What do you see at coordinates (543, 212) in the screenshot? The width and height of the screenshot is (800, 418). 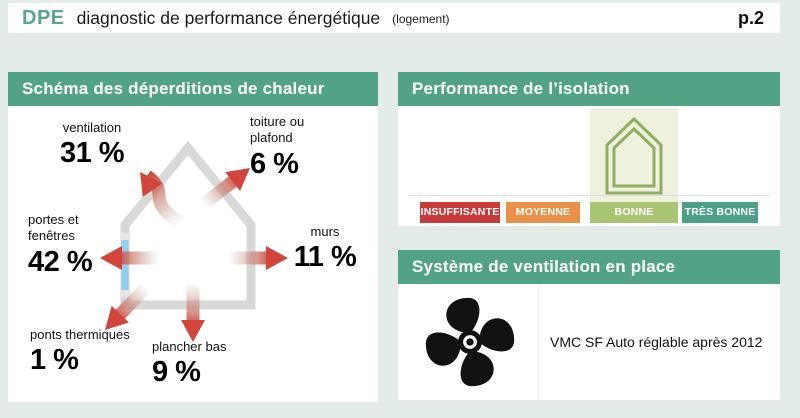 I see `level-moyenne: MOYENNE` at bounding box center [543, 212].